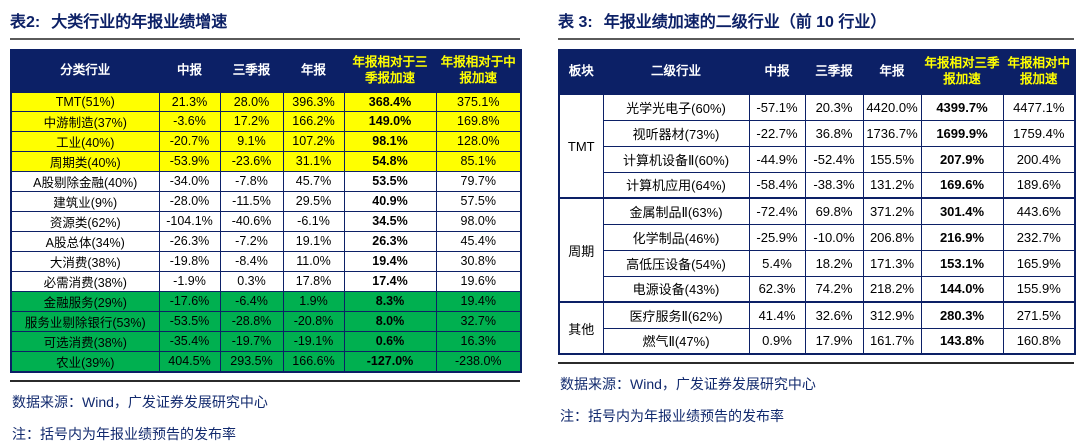 This screenshot has height=444, width=1080. Describe the element at coordinates (478, 361) in the screenshot. I see `table2-cell: -238.0%` at that location.